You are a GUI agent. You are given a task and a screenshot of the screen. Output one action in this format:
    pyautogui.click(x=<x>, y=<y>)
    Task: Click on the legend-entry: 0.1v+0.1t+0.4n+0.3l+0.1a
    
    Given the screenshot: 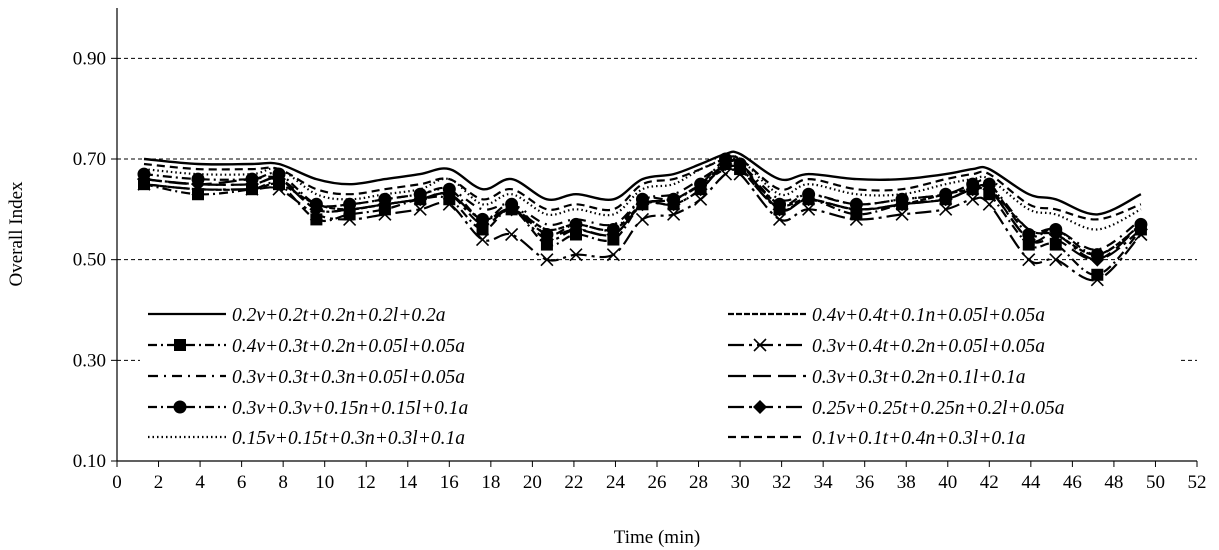 What is the action you would take?
    pyautogui.click(x=877, y=438)
    